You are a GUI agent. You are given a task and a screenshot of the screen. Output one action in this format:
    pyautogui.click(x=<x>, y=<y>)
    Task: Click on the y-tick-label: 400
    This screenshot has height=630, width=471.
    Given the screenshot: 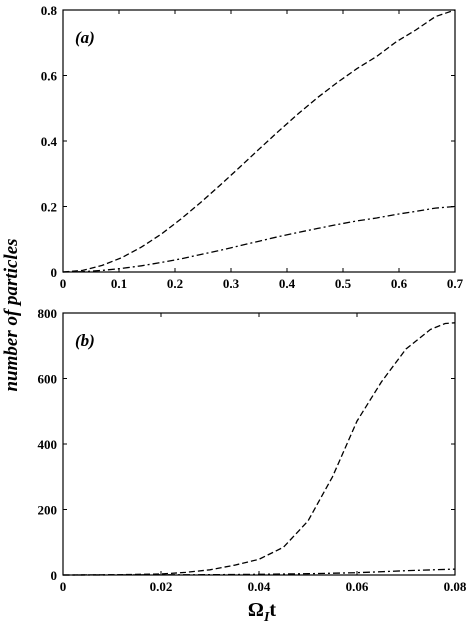 What is the action you would take?
    pyautogui.click(x=48, y=444)
    